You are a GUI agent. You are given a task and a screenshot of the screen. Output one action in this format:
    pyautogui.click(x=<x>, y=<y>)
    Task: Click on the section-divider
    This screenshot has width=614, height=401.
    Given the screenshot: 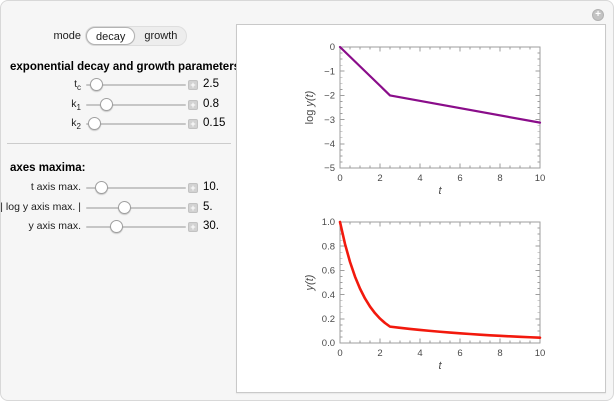 What is the action you would take?
    pyautogui.click(x=119, y=143)
    